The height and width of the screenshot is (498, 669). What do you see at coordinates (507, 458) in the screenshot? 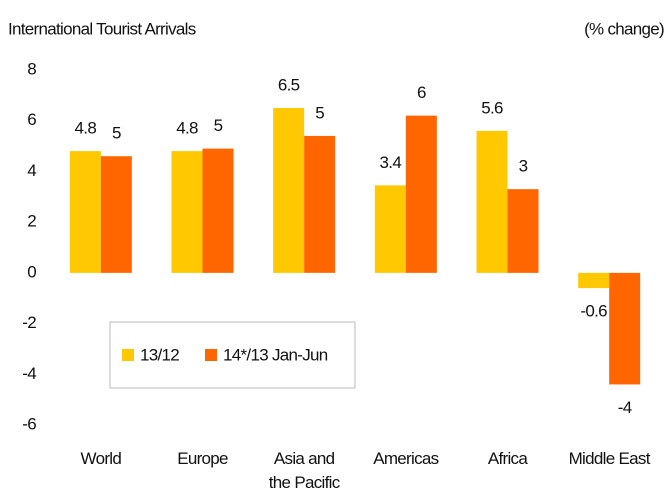
I see `x-tick-label: Africa` at bounding box center [507, 458].